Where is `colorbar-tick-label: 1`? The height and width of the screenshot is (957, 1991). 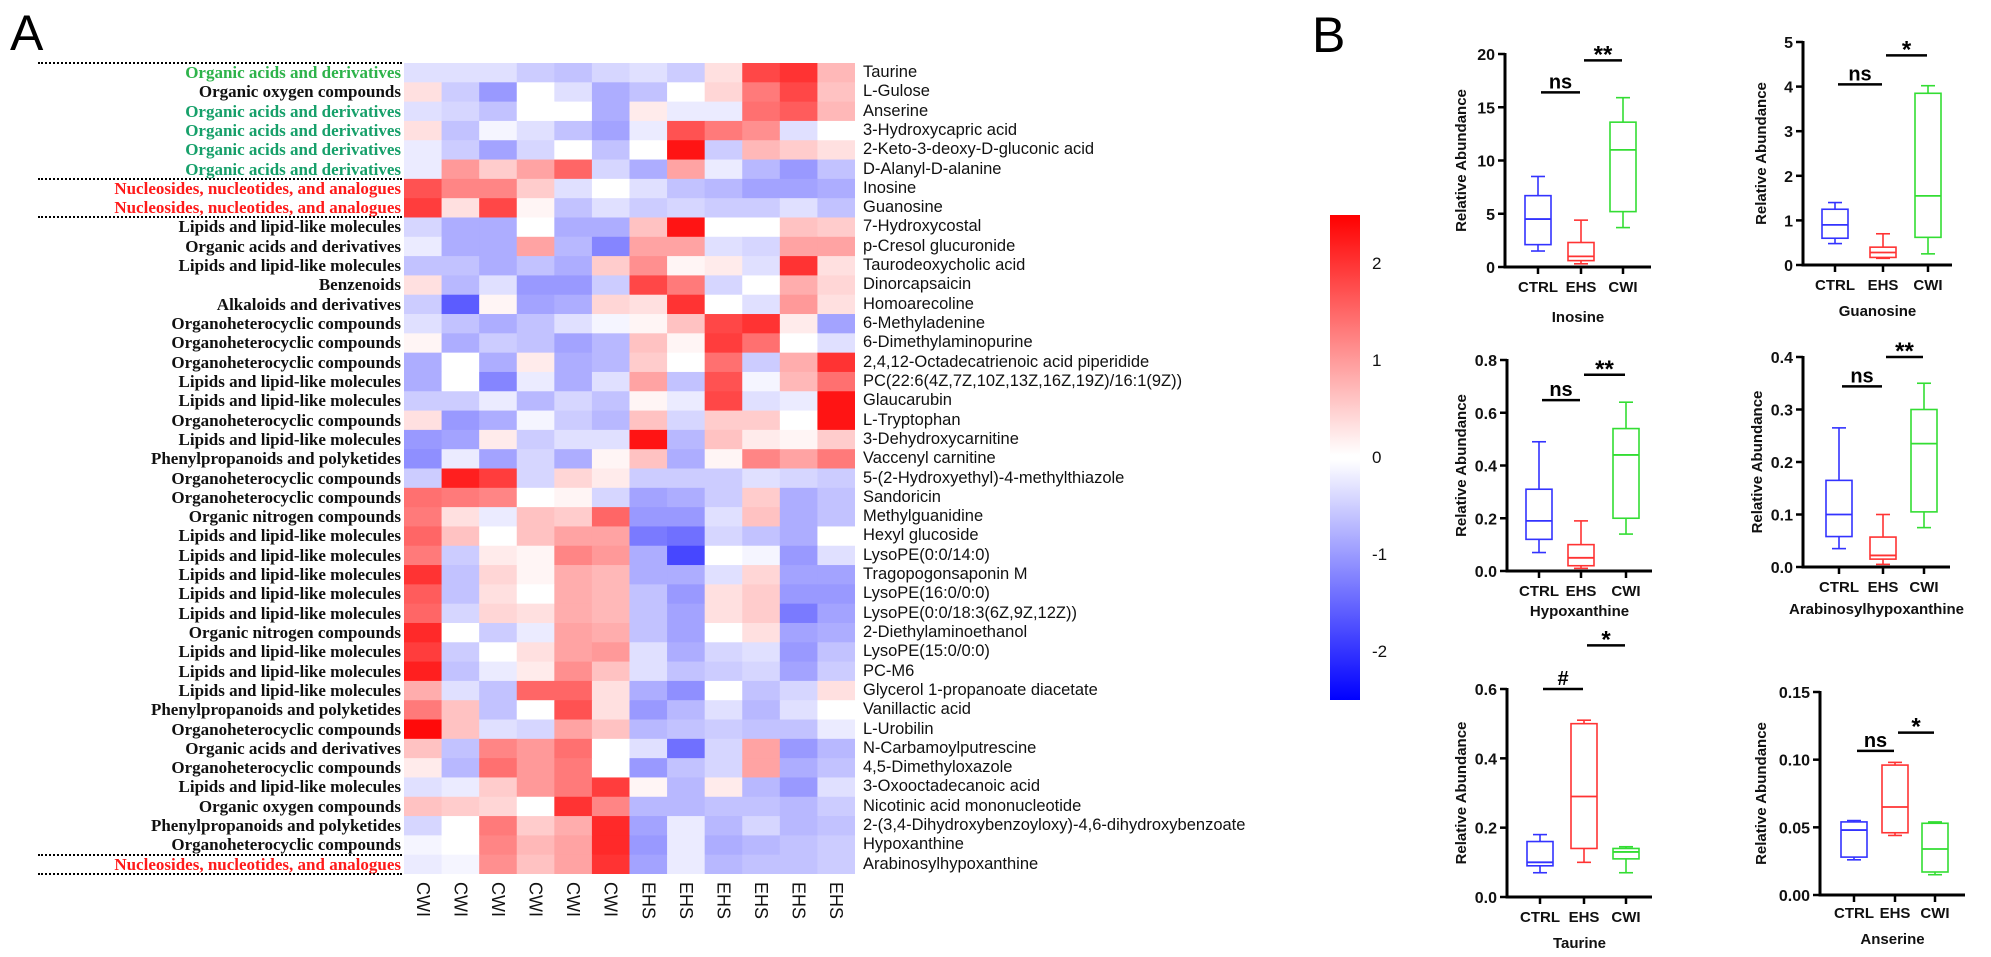 colorbar-tick-label: 1 is located at coordinates (1377, 360).